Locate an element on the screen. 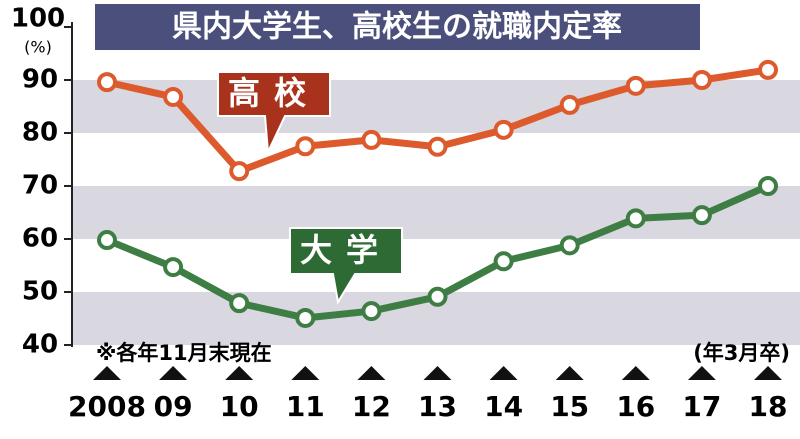  x-axis: 2008 09 10 11 12 13 14 15 16 17 18 is located at coordinates (427, 394).